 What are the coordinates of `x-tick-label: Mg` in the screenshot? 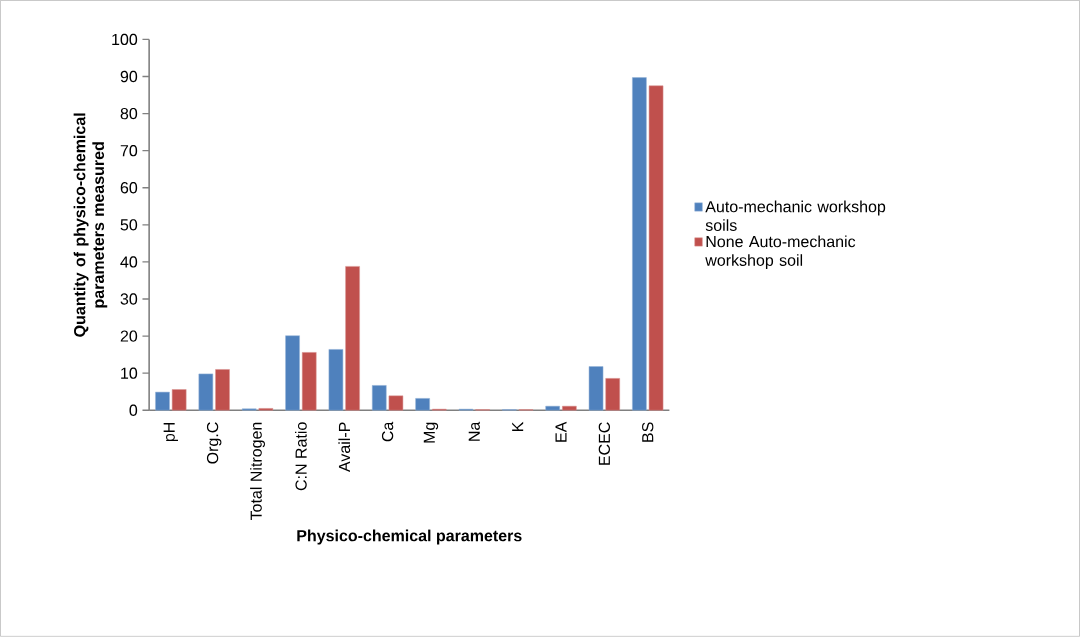 It's located at (431, 432).